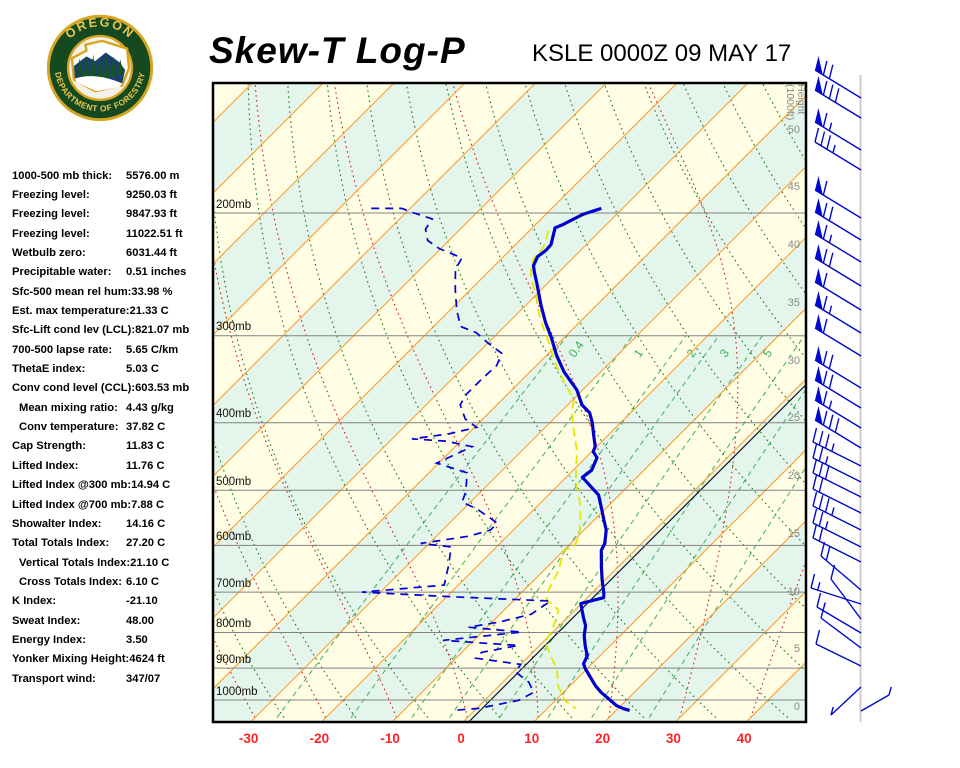 The width and height of the screenshot is (960, 768). Describe the element at coordinates (112, 620) in the screenshot. I see `stat-row: Sweat Index: 48.00` at that location.